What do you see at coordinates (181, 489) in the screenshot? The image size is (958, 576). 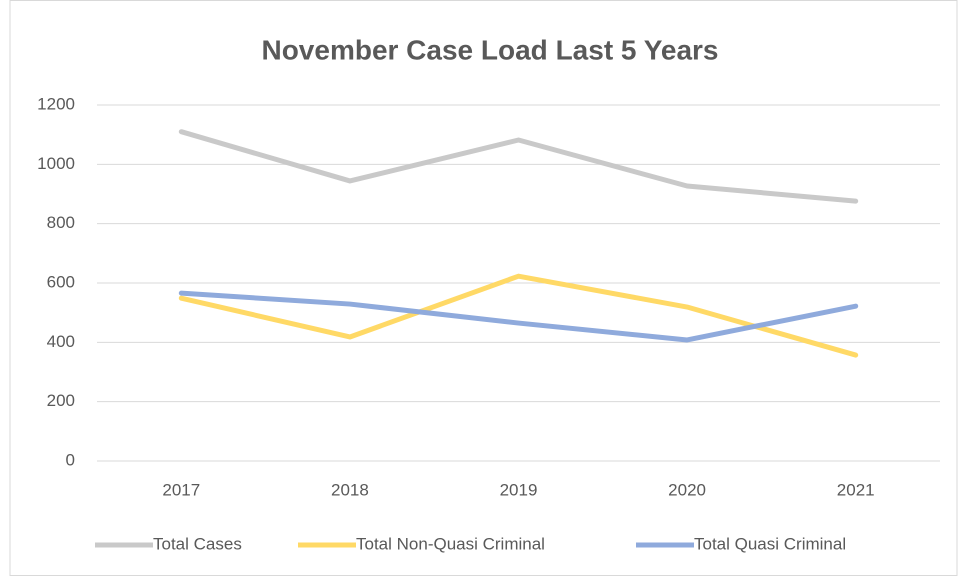 I see `x-tick-label: 2017` at bounding box center [181, 489].